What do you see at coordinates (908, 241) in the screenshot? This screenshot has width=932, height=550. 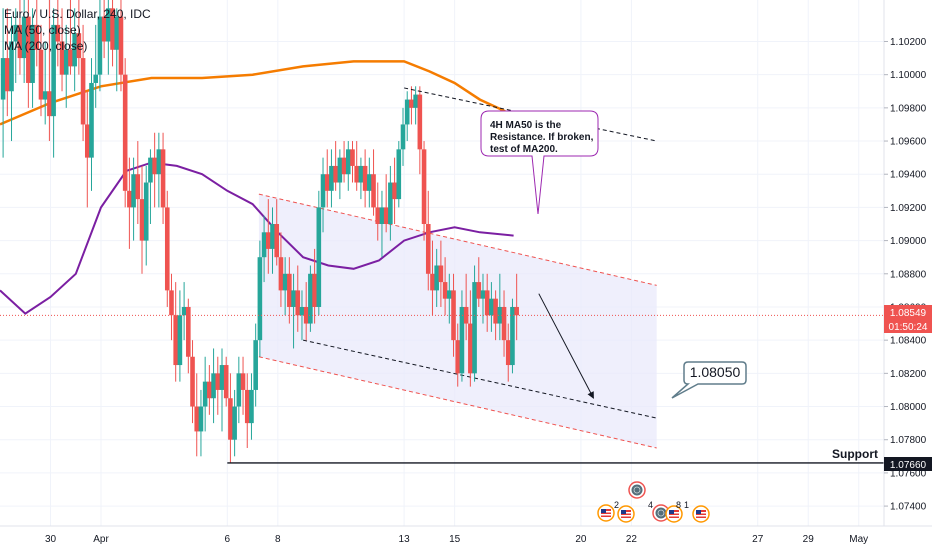 I see `y-tick-label: 1.09000` at bounding box center [908, 241].